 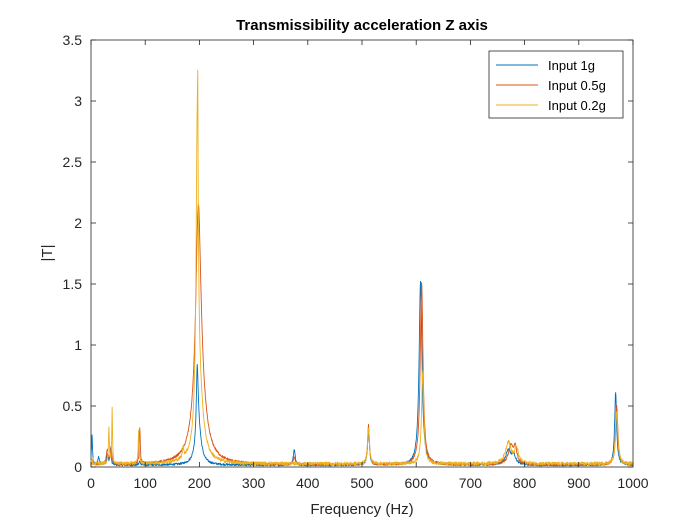 I want to click on x-tick-label: 100, so click(x=146, y=483).